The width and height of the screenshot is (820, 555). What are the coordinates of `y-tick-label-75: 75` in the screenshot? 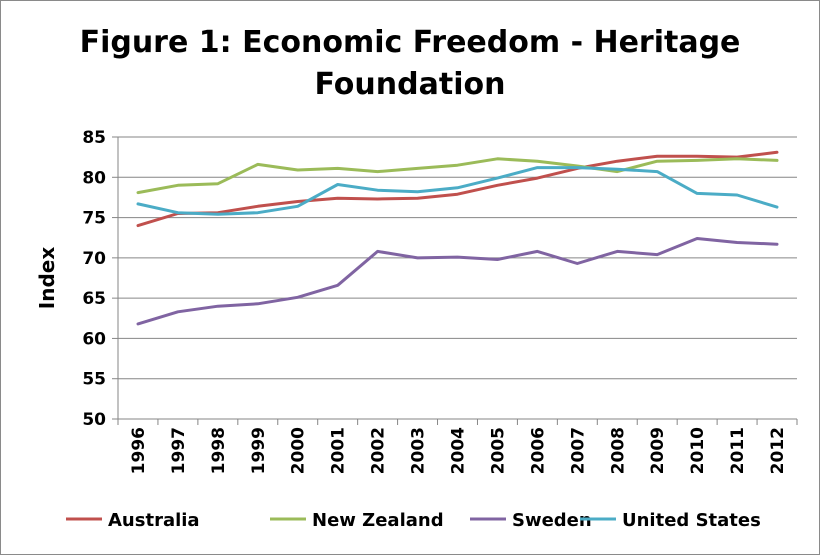 It's located at (94, 219).